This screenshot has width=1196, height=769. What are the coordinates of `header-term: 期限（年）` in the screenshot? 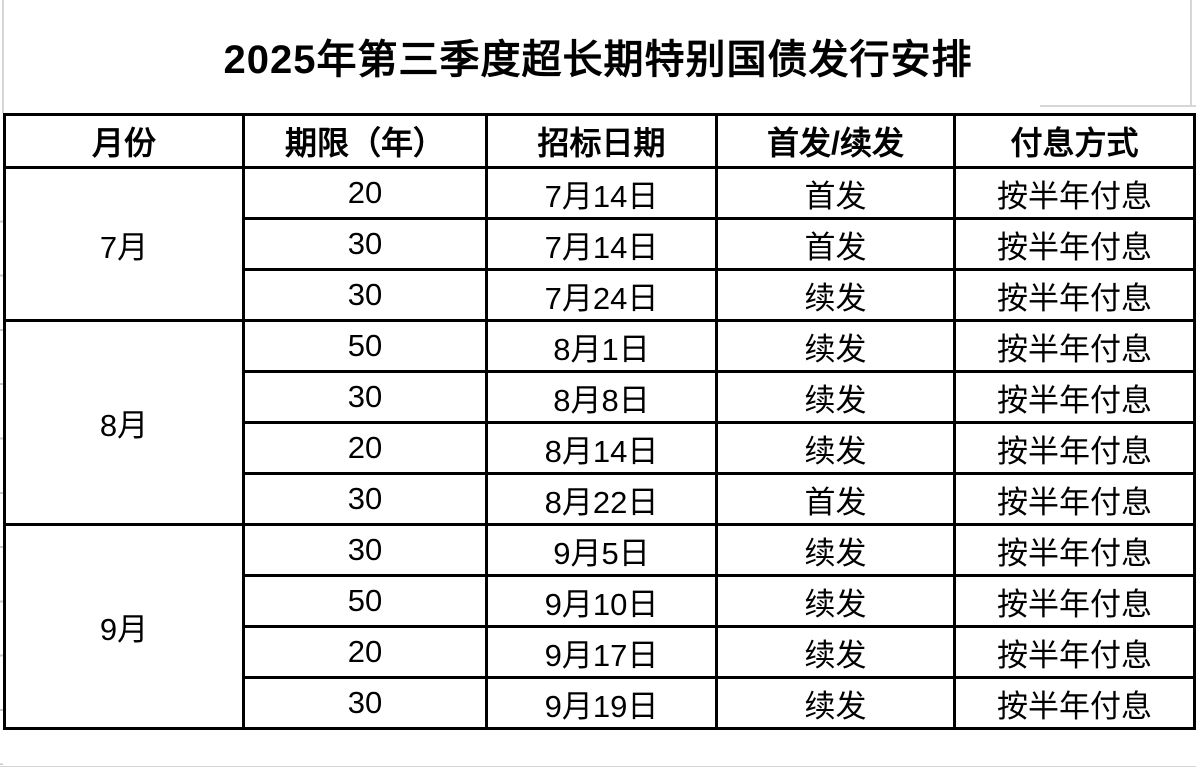 It's located at (365, 141).